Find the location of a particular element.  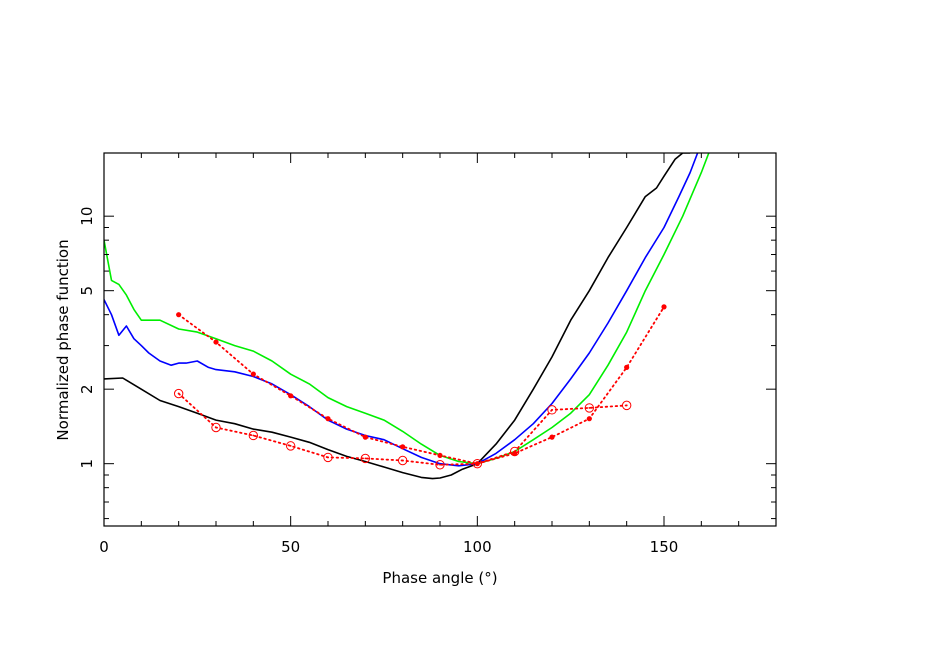

x-tick-label: 0 is located at coordinates (104, 547).